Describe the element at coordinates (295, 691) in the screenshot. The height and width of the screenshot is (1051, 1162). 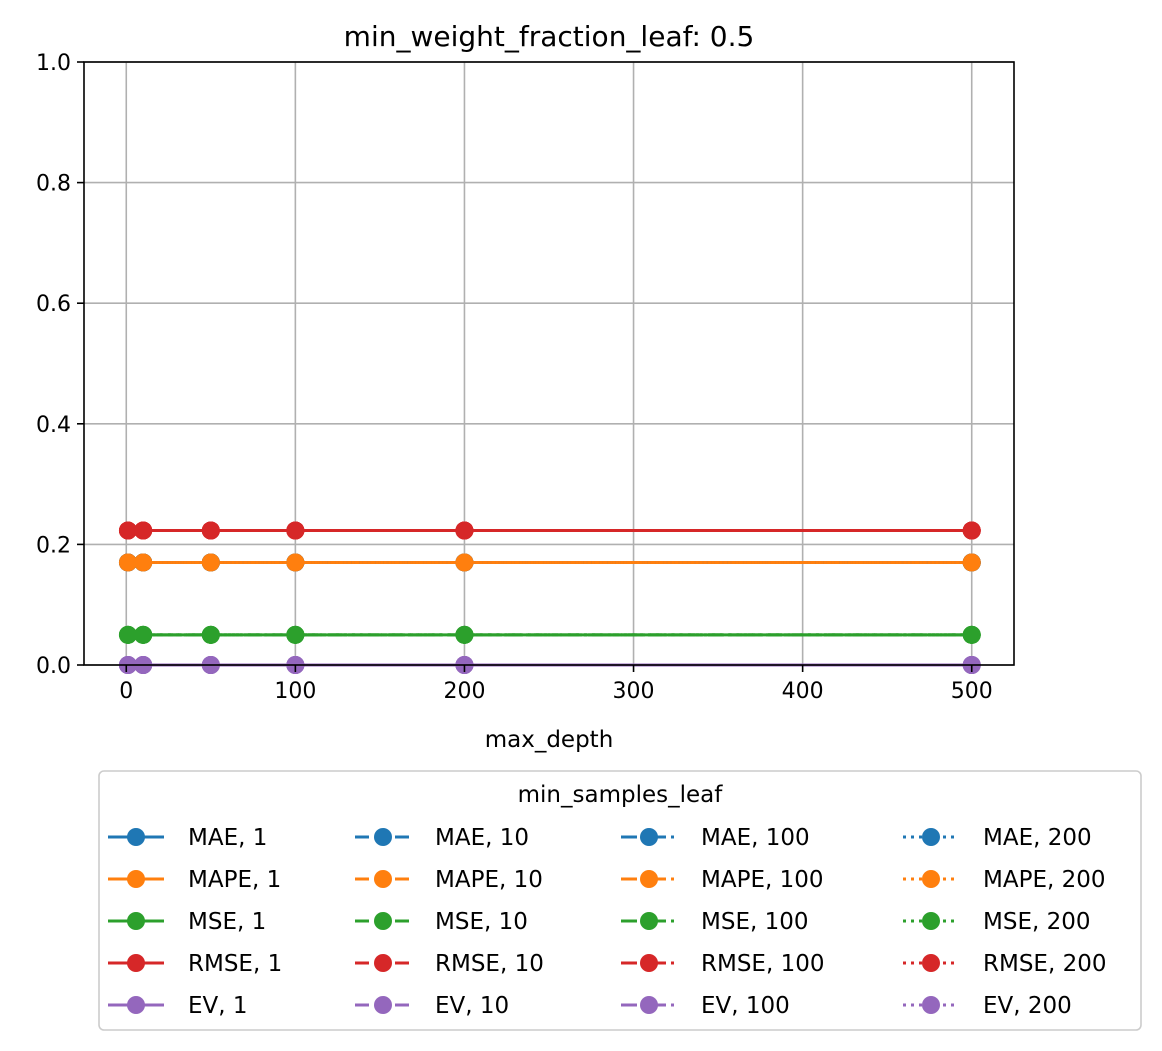
I see `x-tick-label: 100` at that location.